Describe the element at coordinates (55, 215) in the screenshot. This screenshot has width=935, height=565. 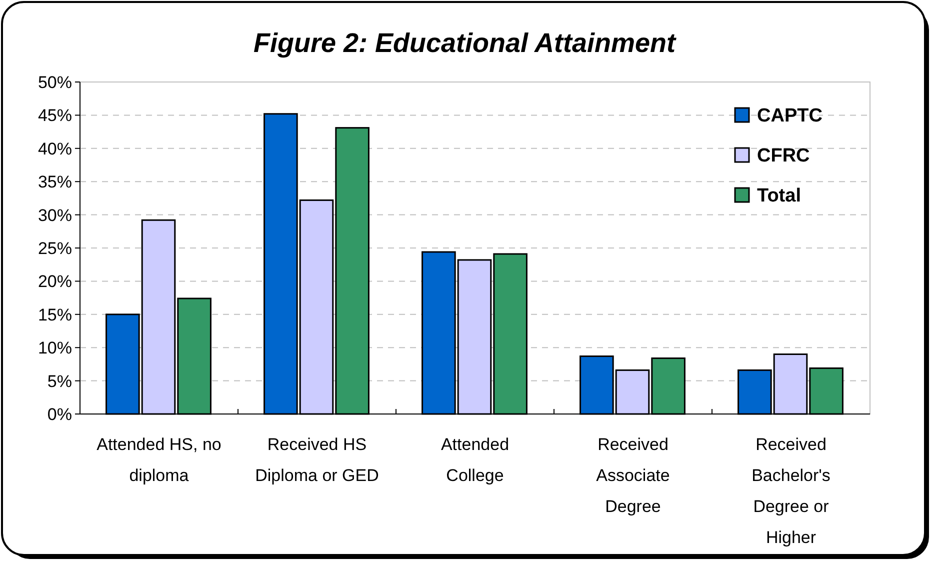
I see `y-tick-label: 30%` at that location.